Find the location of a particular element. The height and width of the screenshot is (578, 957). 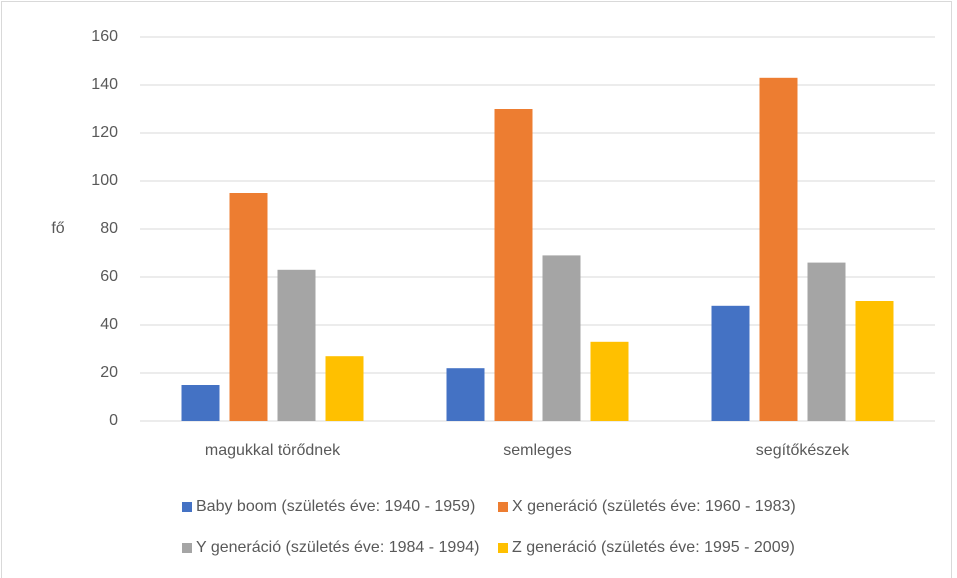

legend-label: Y generáció (születés éve: 1984 - 1994) is located at coordinates (337, 547).